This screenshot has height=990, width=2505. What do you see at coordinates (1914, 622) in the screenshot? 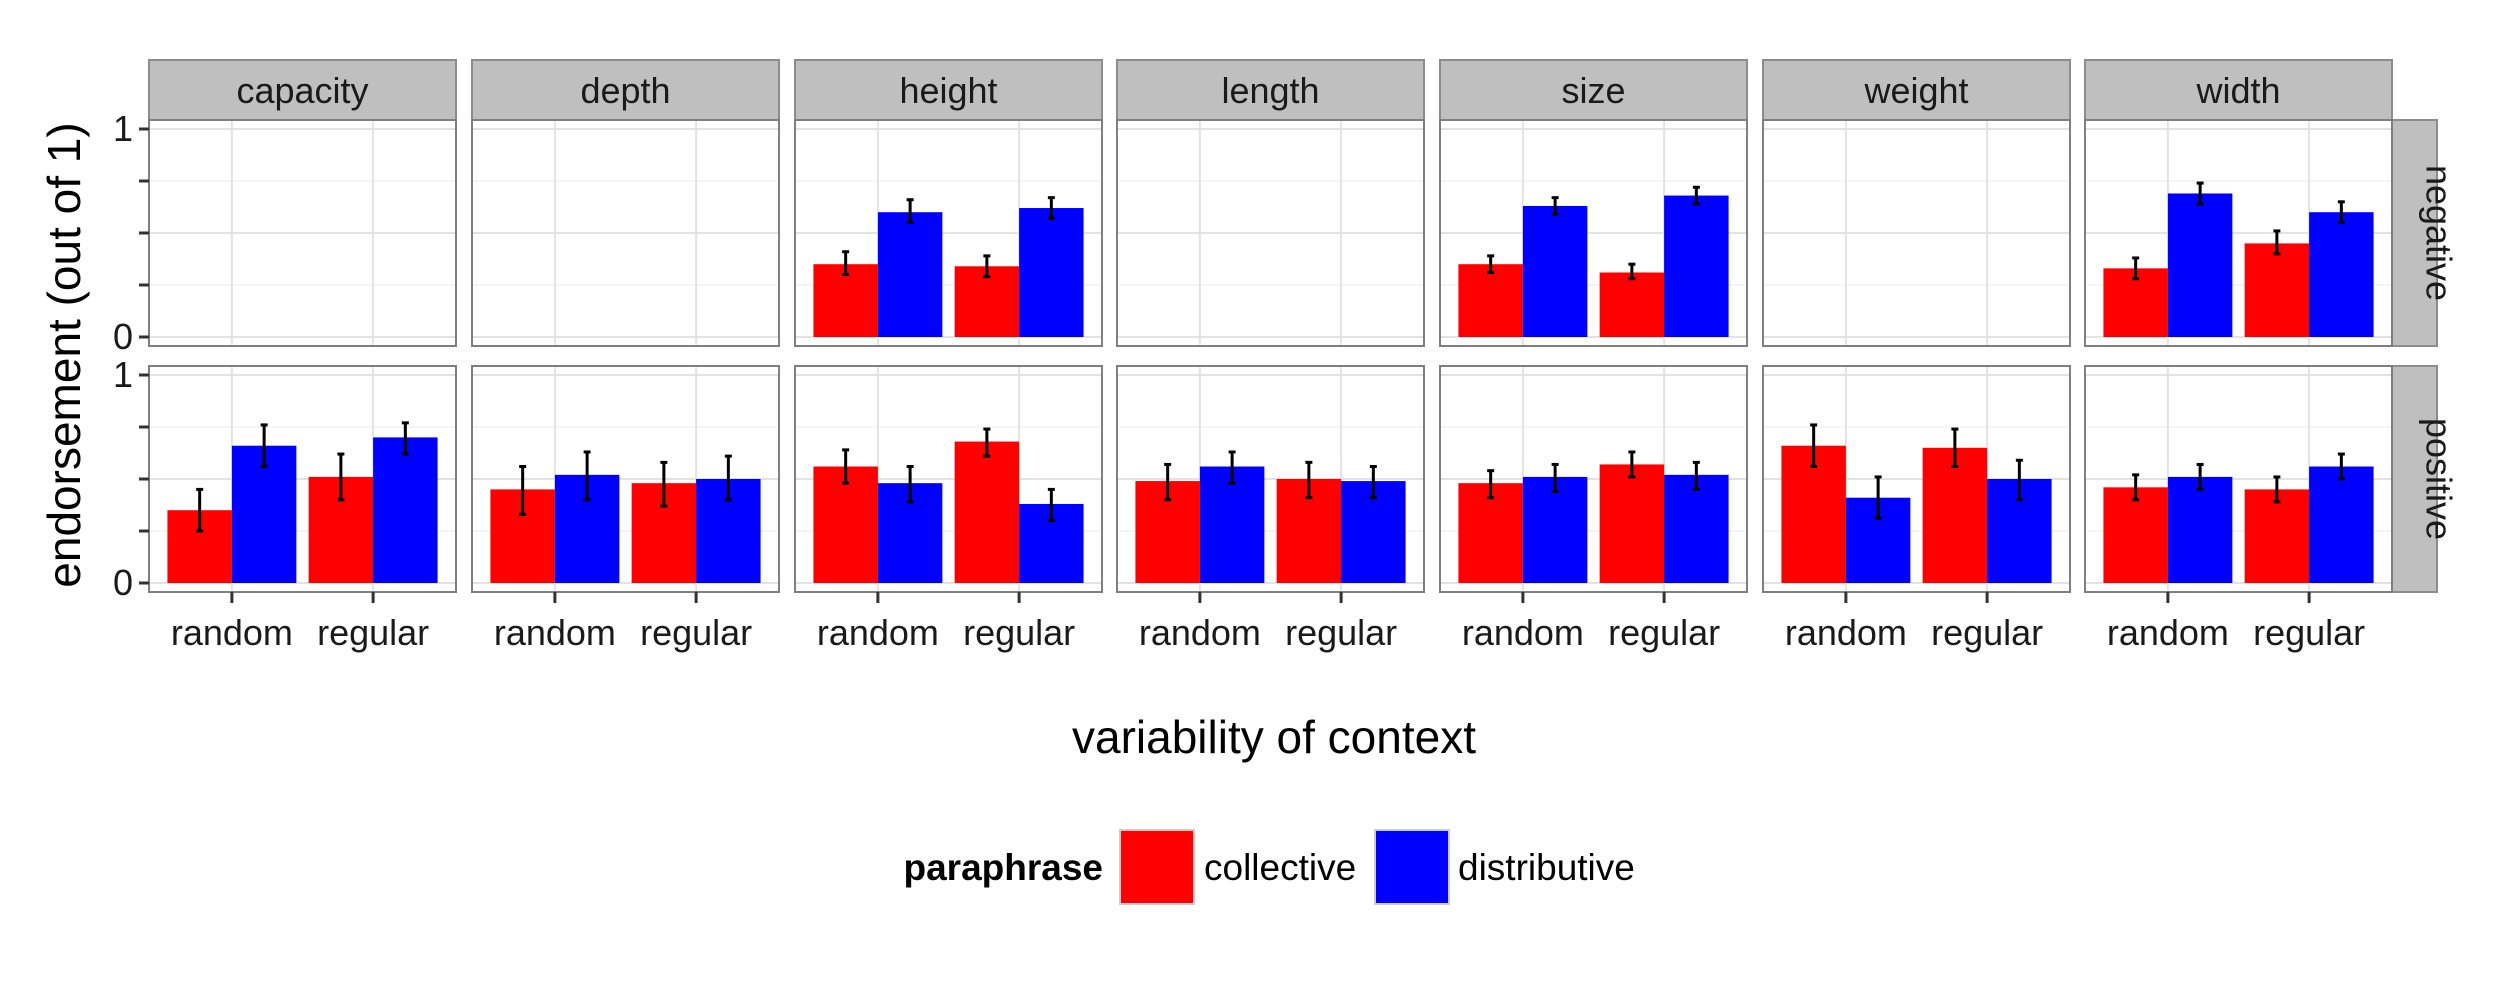
I see `x-axis-weight: random regular` at bounding box center [1914, 622].